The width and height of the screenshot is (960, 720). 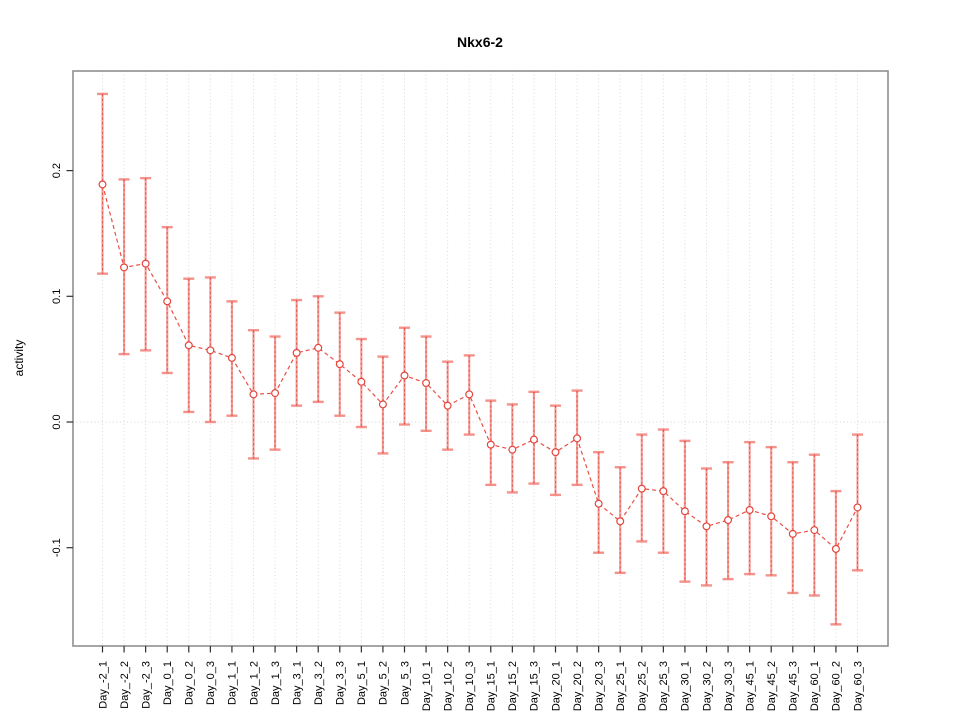 What do you see at coordinates (448, 686) in the screenshot?
I see `x-tick-label: Day_10_2` at bounding box center [448, 686].